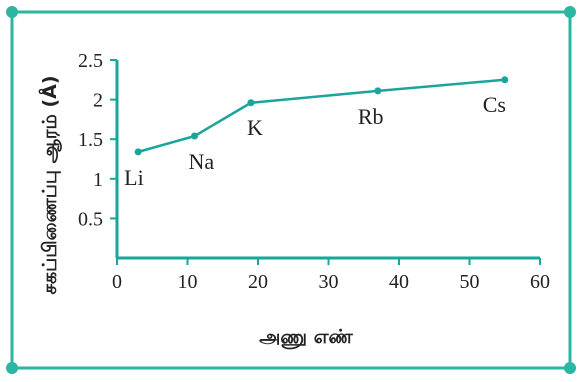 This screenshot has height=382, width=582. What do you see at coordinates (255, 127) in the screenshot?
I see `point-label: K` at bounding box center [255, 127].